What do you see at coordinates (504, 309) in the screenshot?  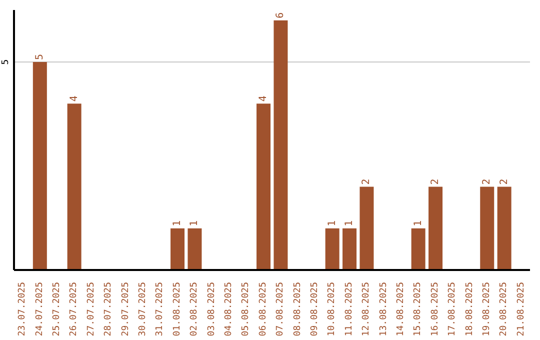 I see `x-tick-label: 20.08.2025` at bounding box center [504, 309].